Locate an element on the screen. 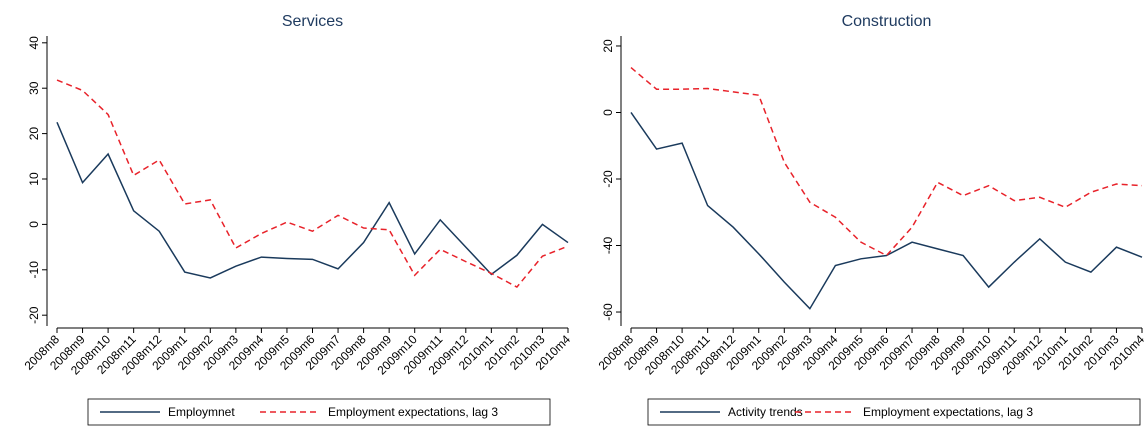  y-tick-label: -10 is located at coordinates (34, 270).